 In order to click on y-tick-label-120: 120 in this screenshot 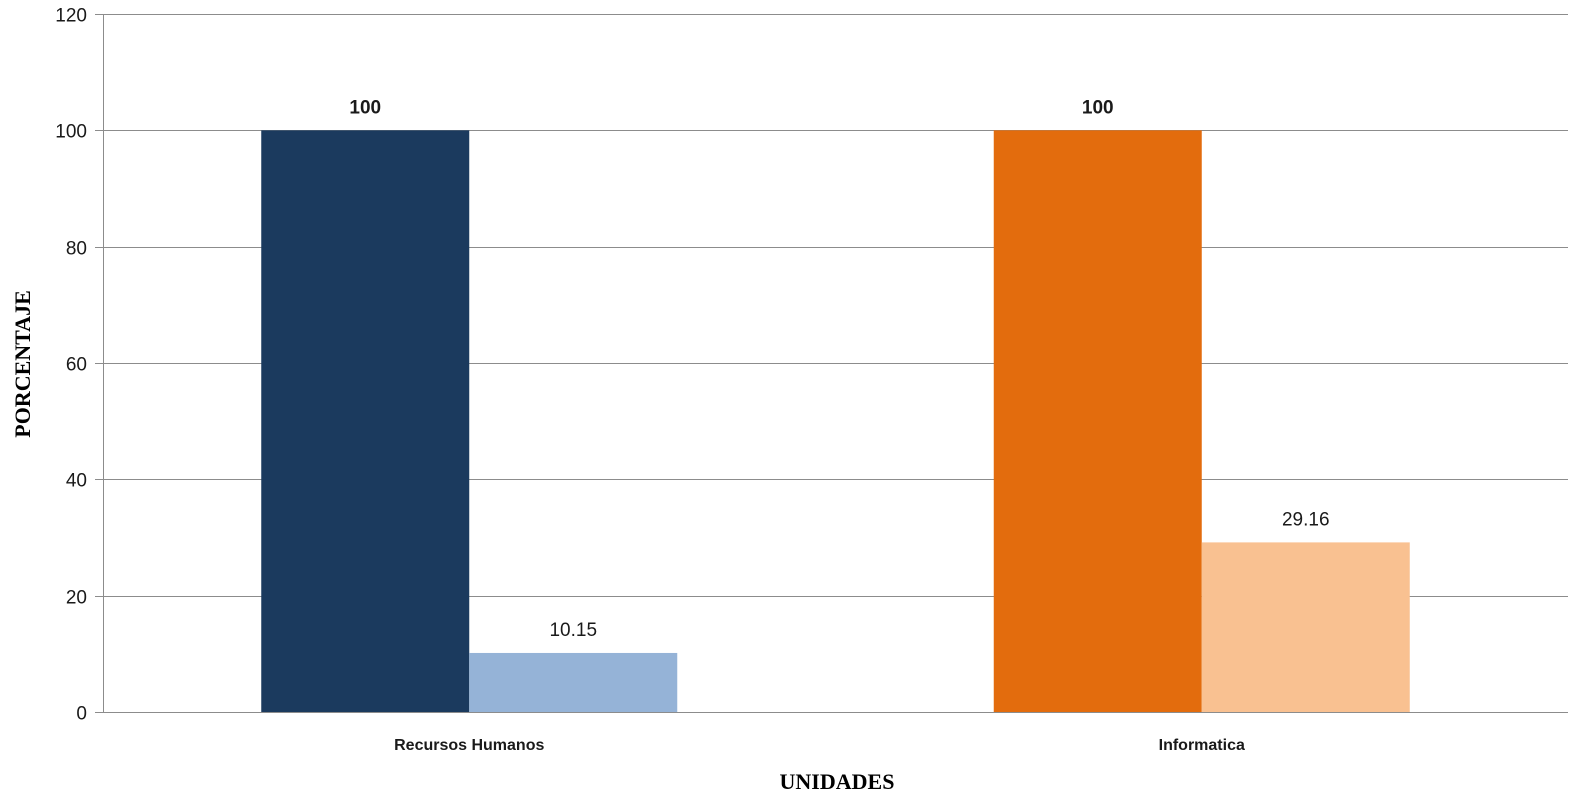, I will do `click(71, 16)`.